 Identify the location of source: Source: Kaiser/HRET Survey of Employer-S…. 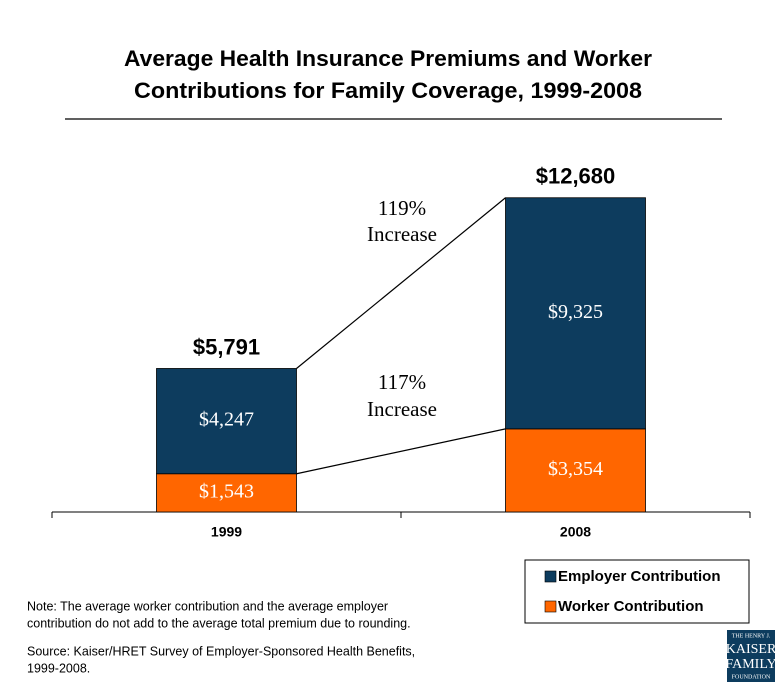
(221, 651).